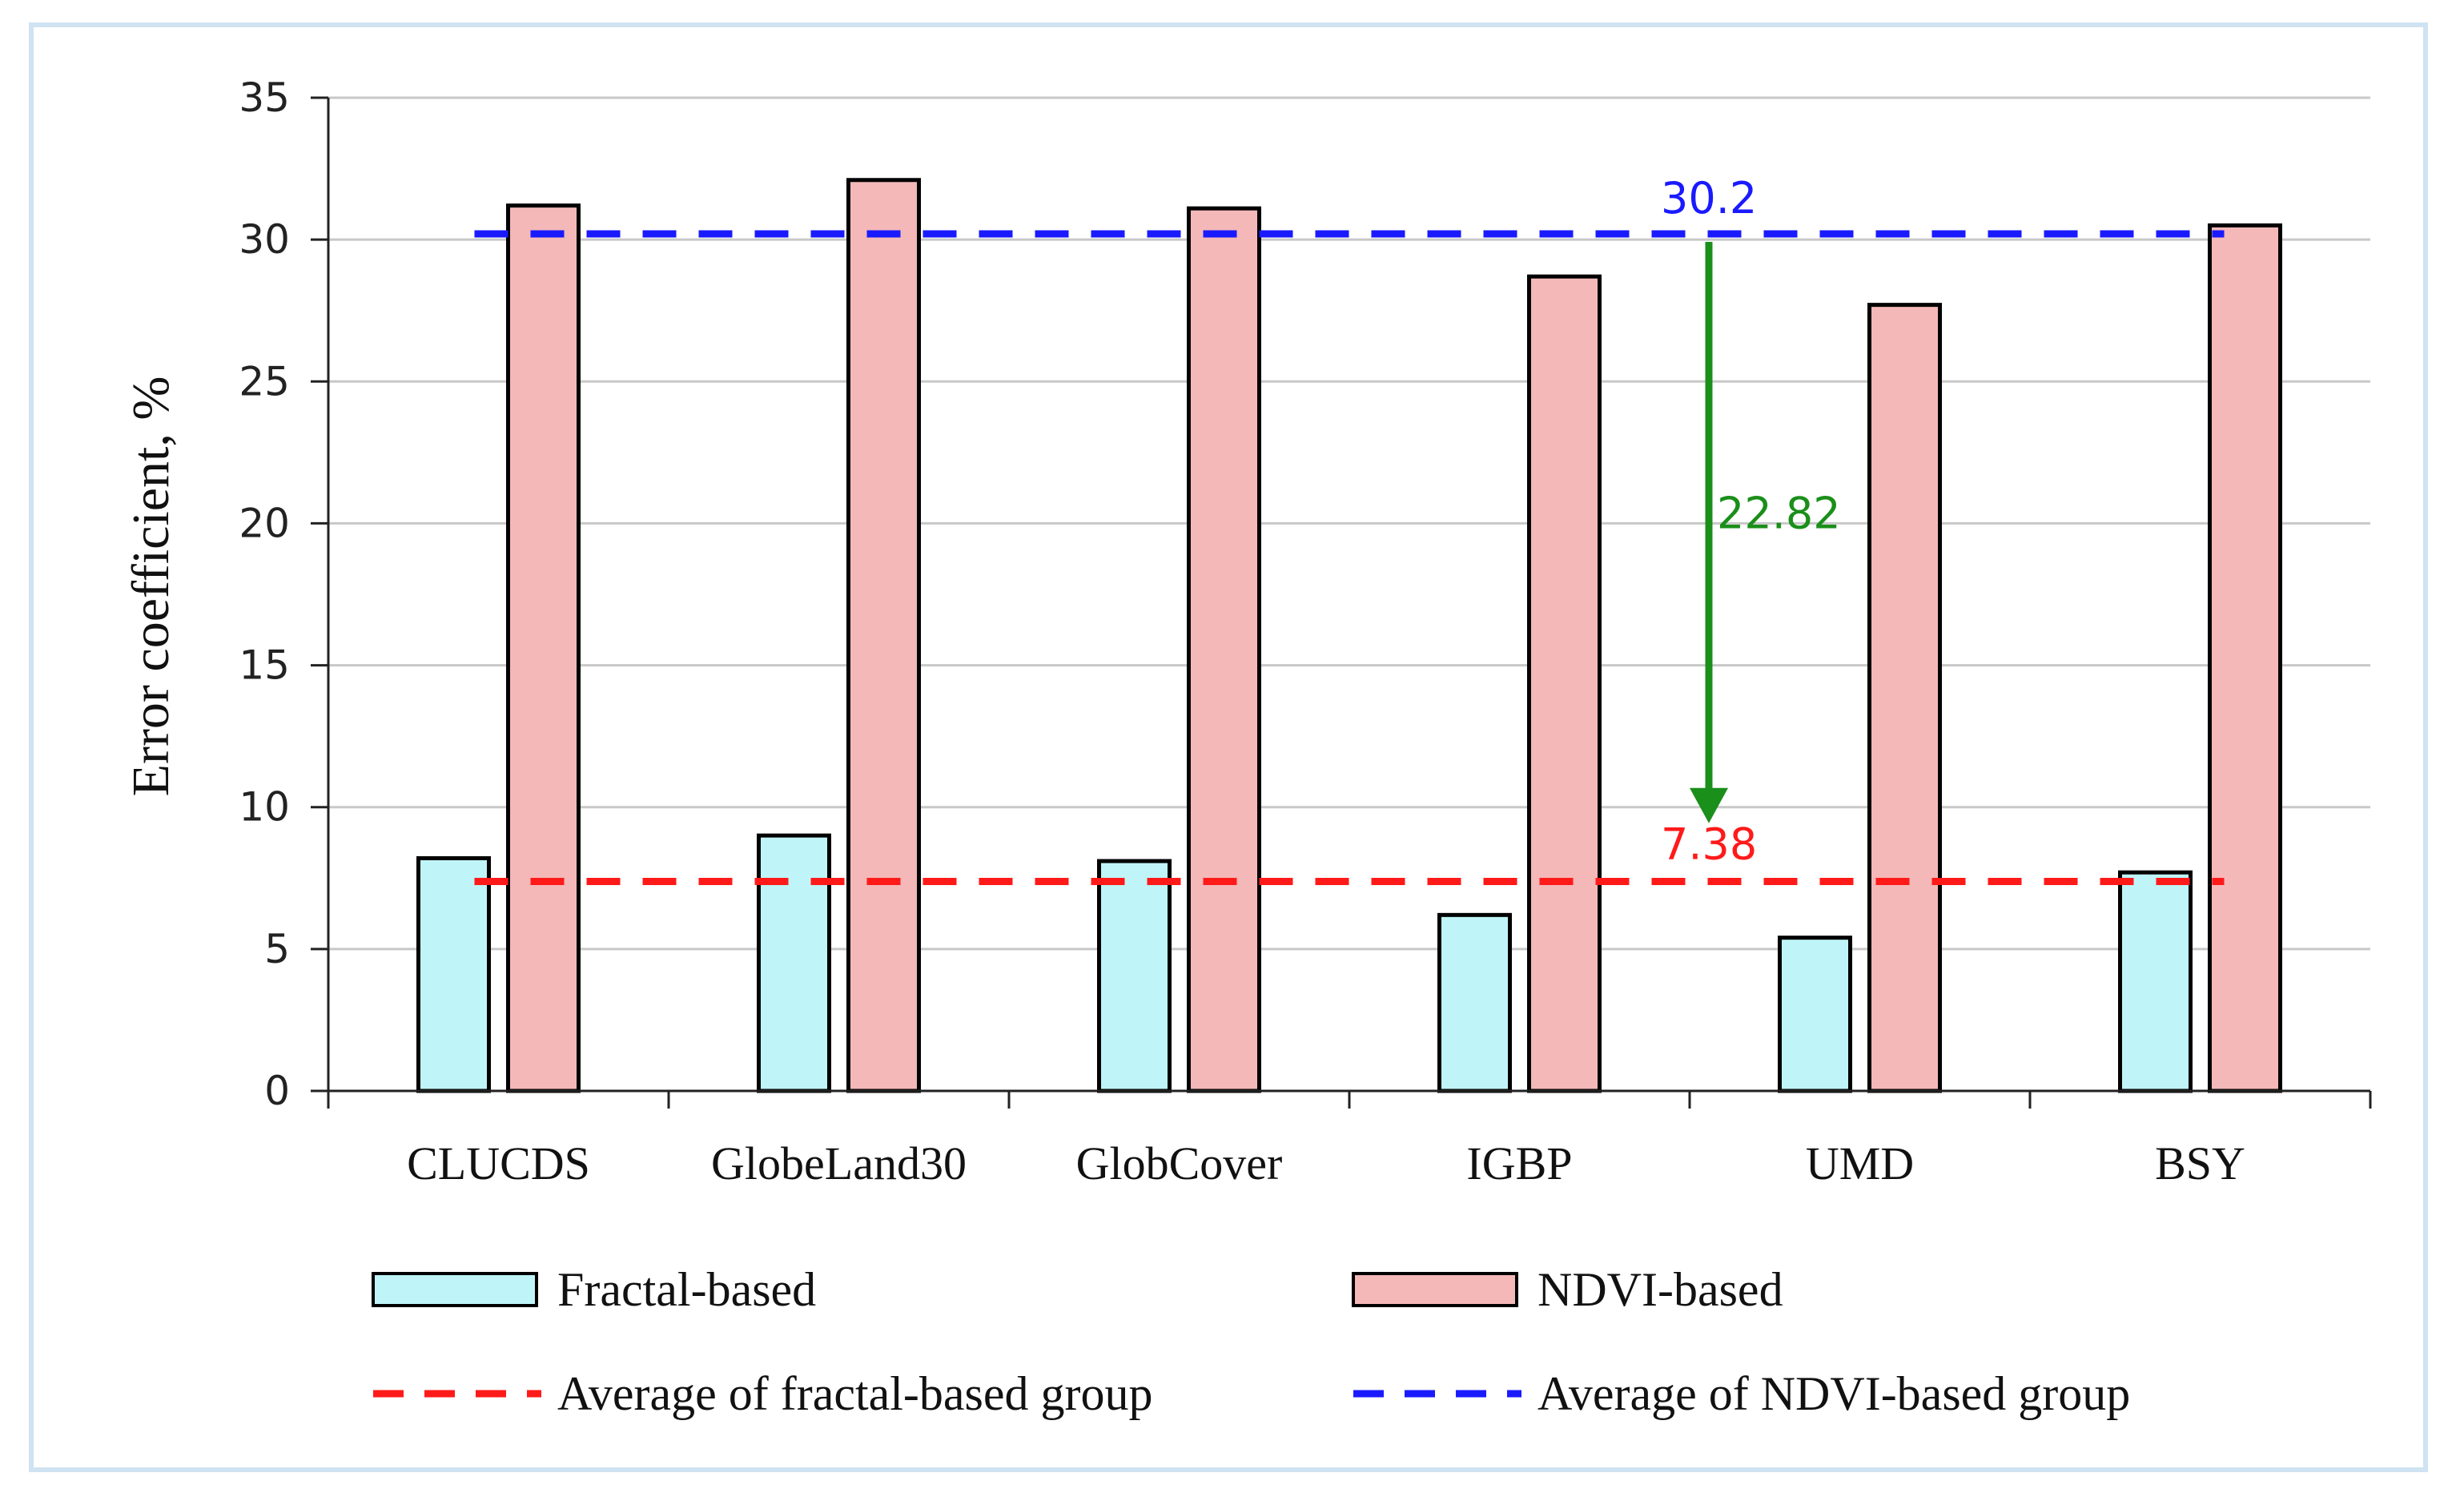  What do you see at coordinates (1860, 1163) in the screenshot?
I see `x-tick-label: UMD` at bounding box center [1860, 1163].